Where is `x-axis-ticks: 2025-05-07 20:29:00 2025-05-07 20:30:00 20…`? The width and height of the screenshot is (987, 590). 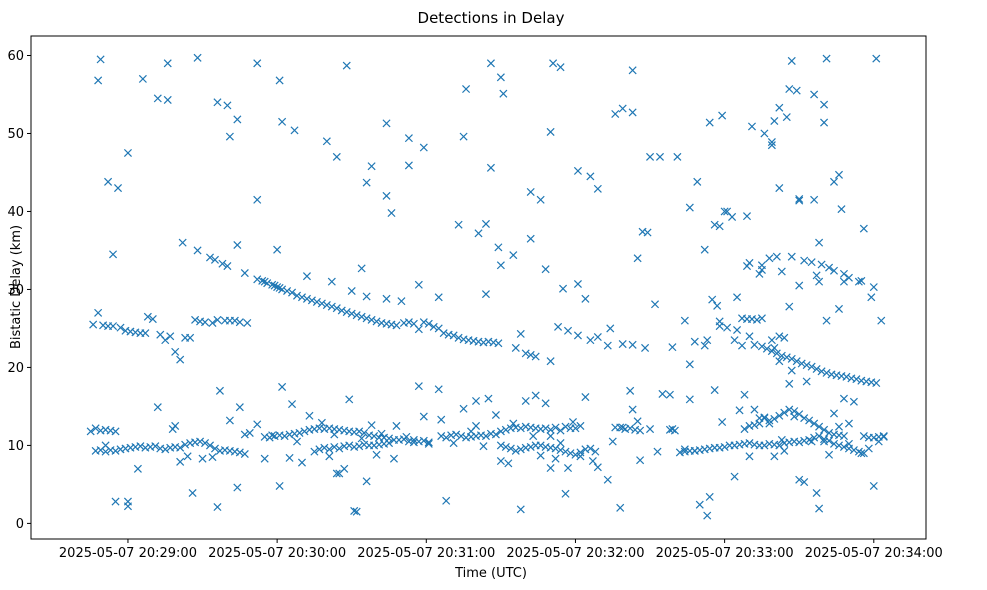
x-axis-ticks: 2025-05-07 20:29:00 2025-05-07 20:30:00 20… is located at coordinates (501, 550).